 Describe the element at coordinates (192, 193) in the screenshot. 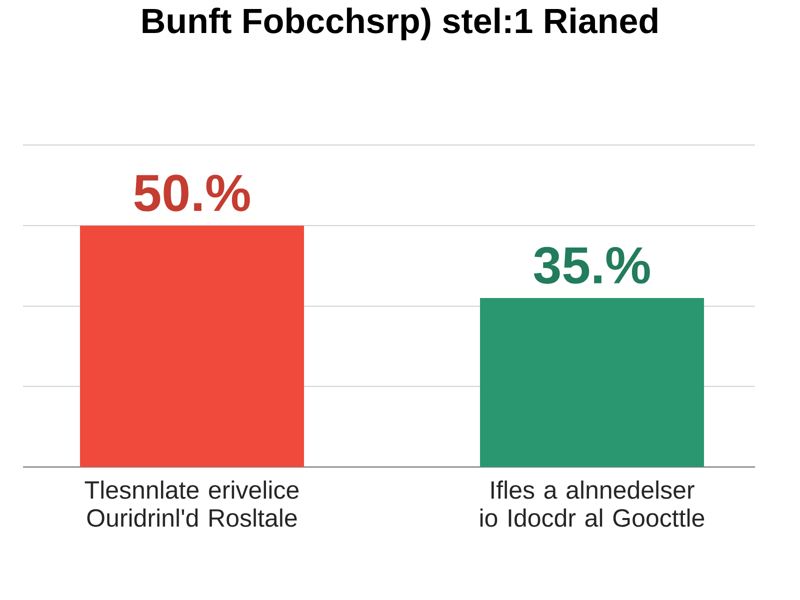

I see `data-label: 50.%` at that location.